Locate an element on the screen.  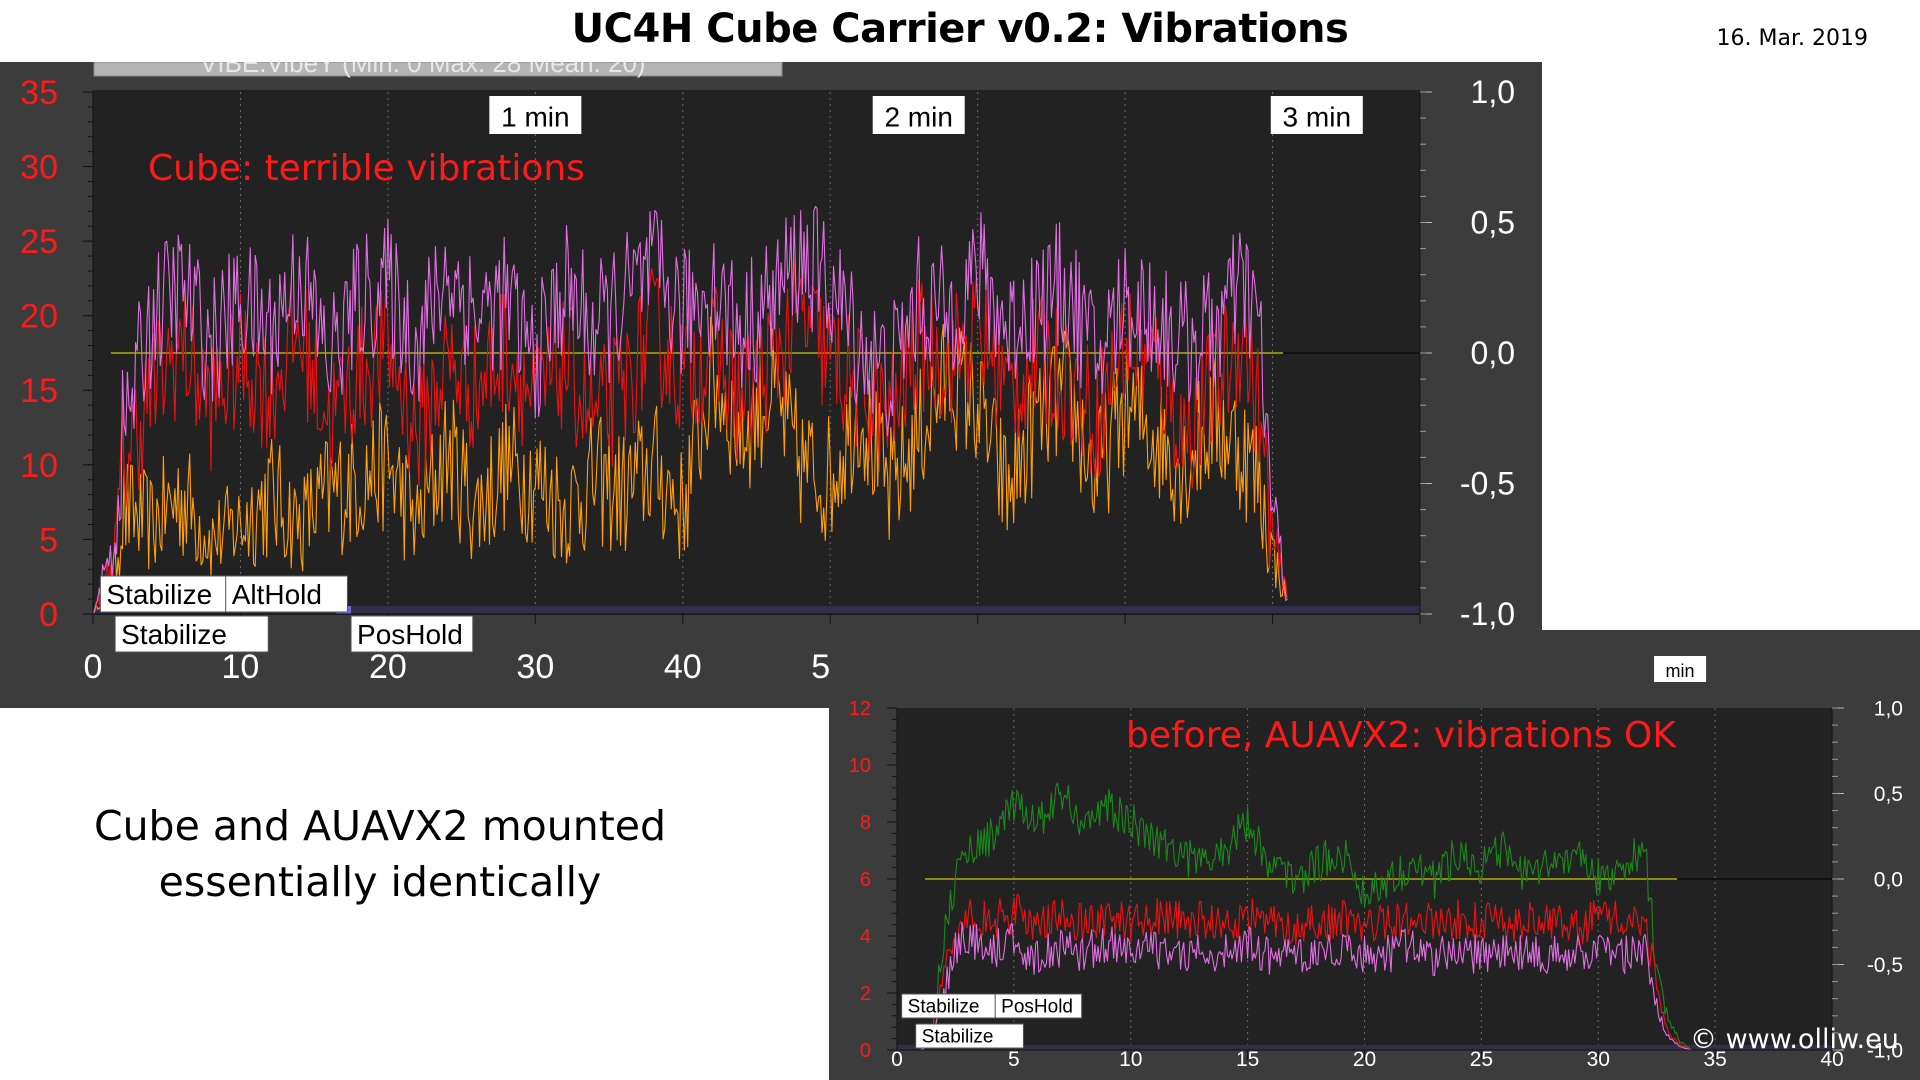
y-tick-label: 8 is located at coordinates (865, 823).